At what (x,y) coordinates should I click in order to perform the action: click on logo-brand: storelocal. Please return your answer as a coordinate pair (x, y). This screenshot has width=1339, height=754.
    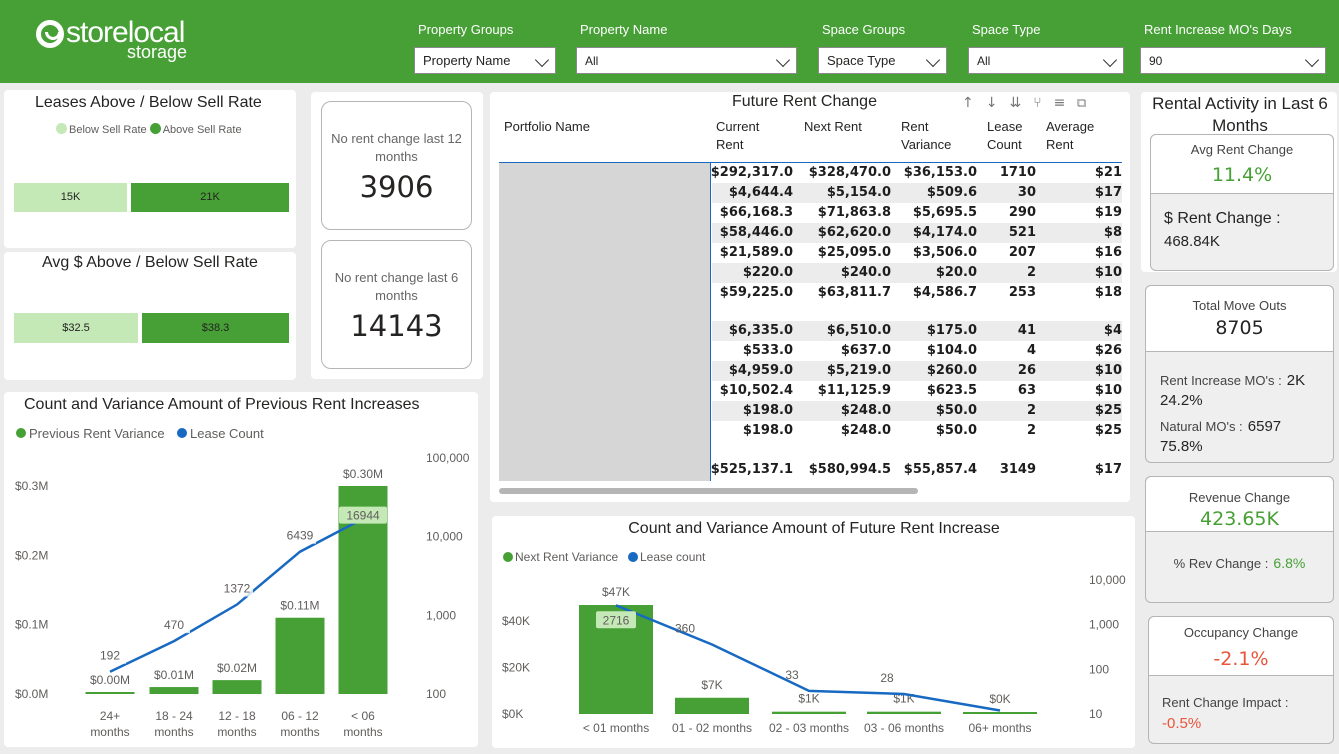
    Looking at the image, I should click on (125, 32).